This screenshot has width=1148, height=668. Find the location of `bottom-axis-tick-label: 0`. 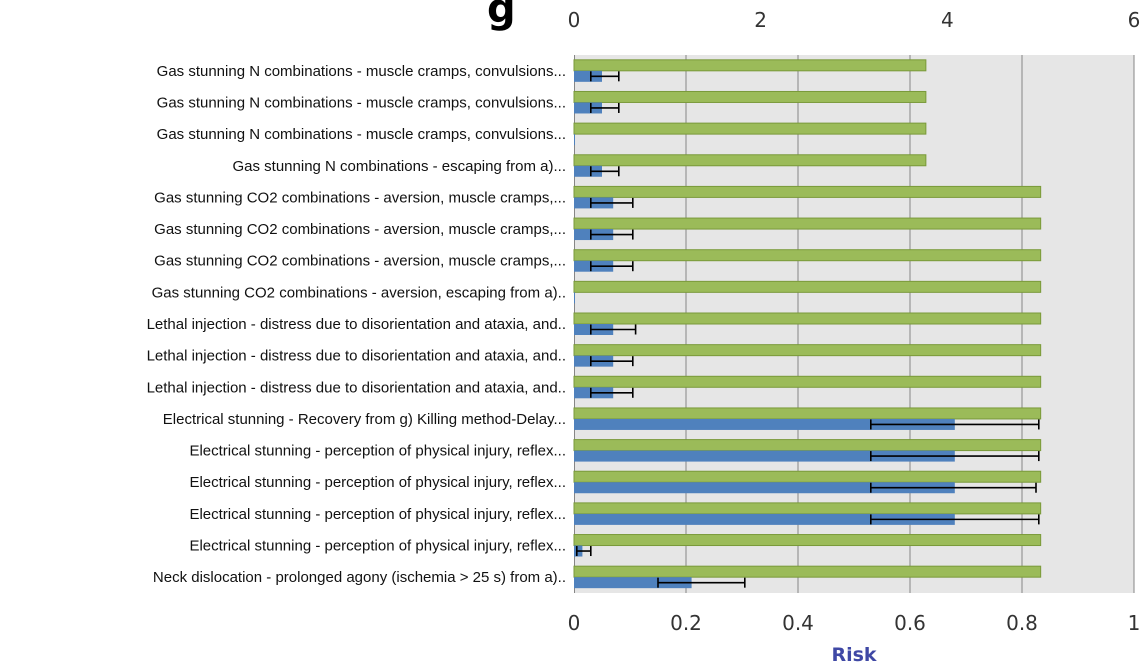

bottom-axis-tick-label: 0 is located at coordinates (574, 623).